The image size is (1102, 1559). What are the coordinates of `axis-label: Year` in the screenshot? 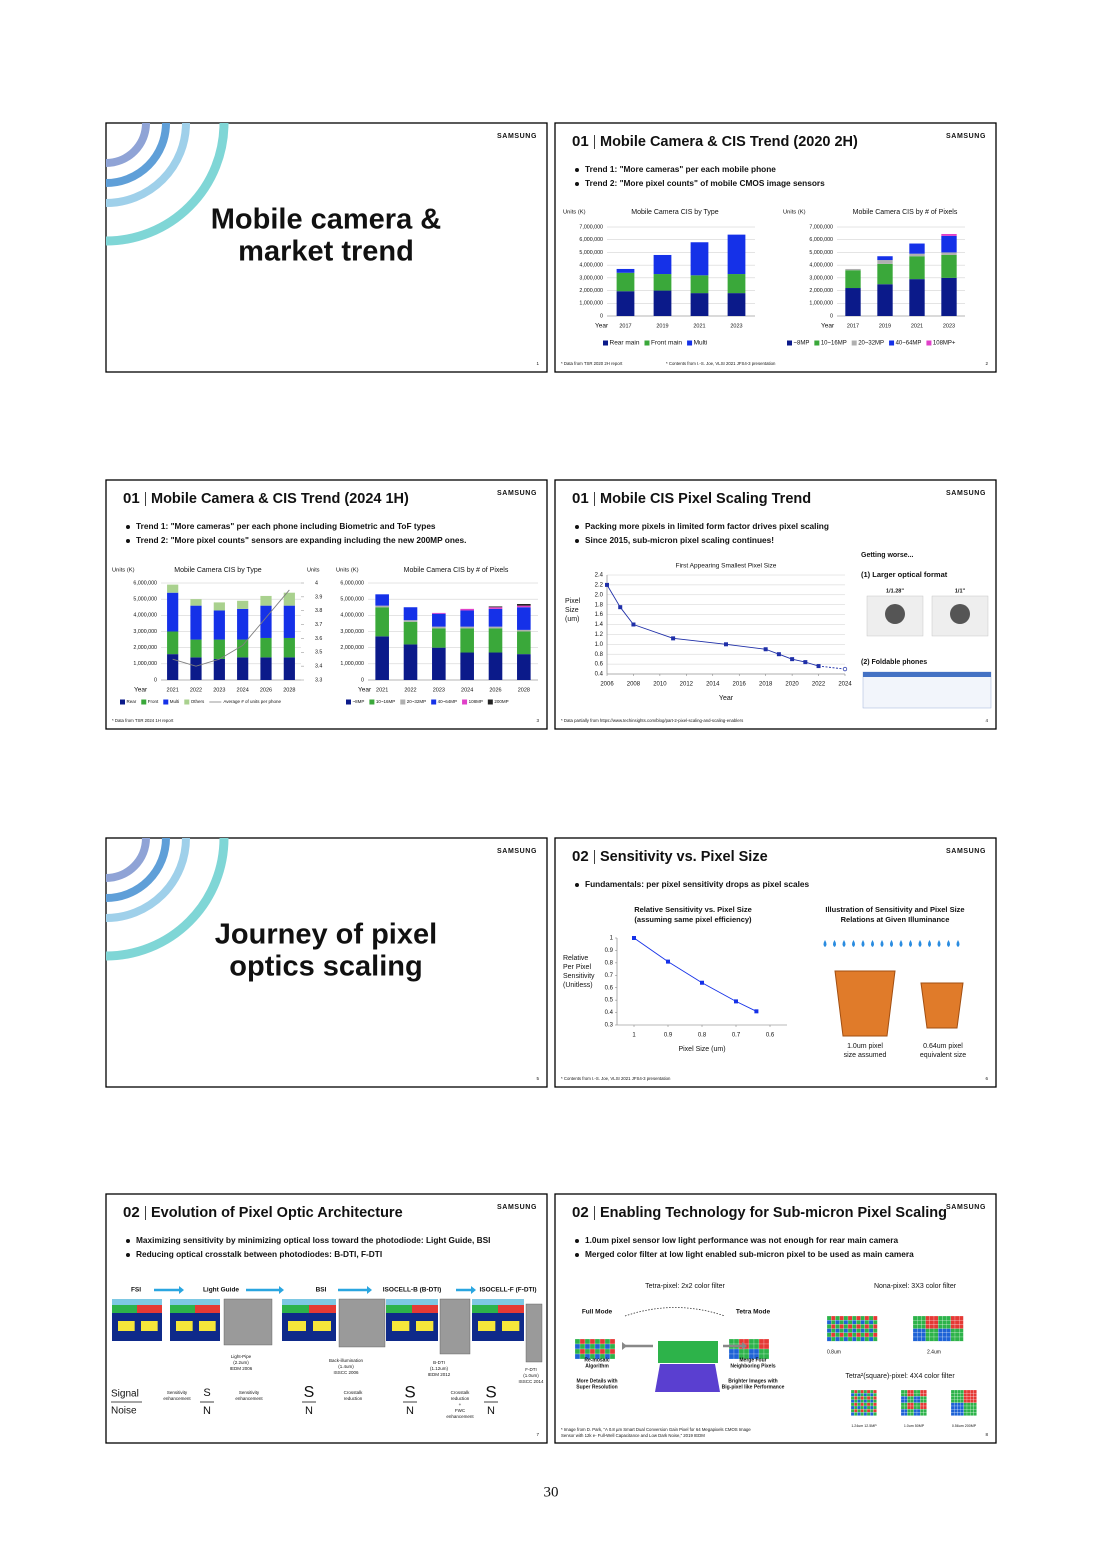 It's located at (141, 690).